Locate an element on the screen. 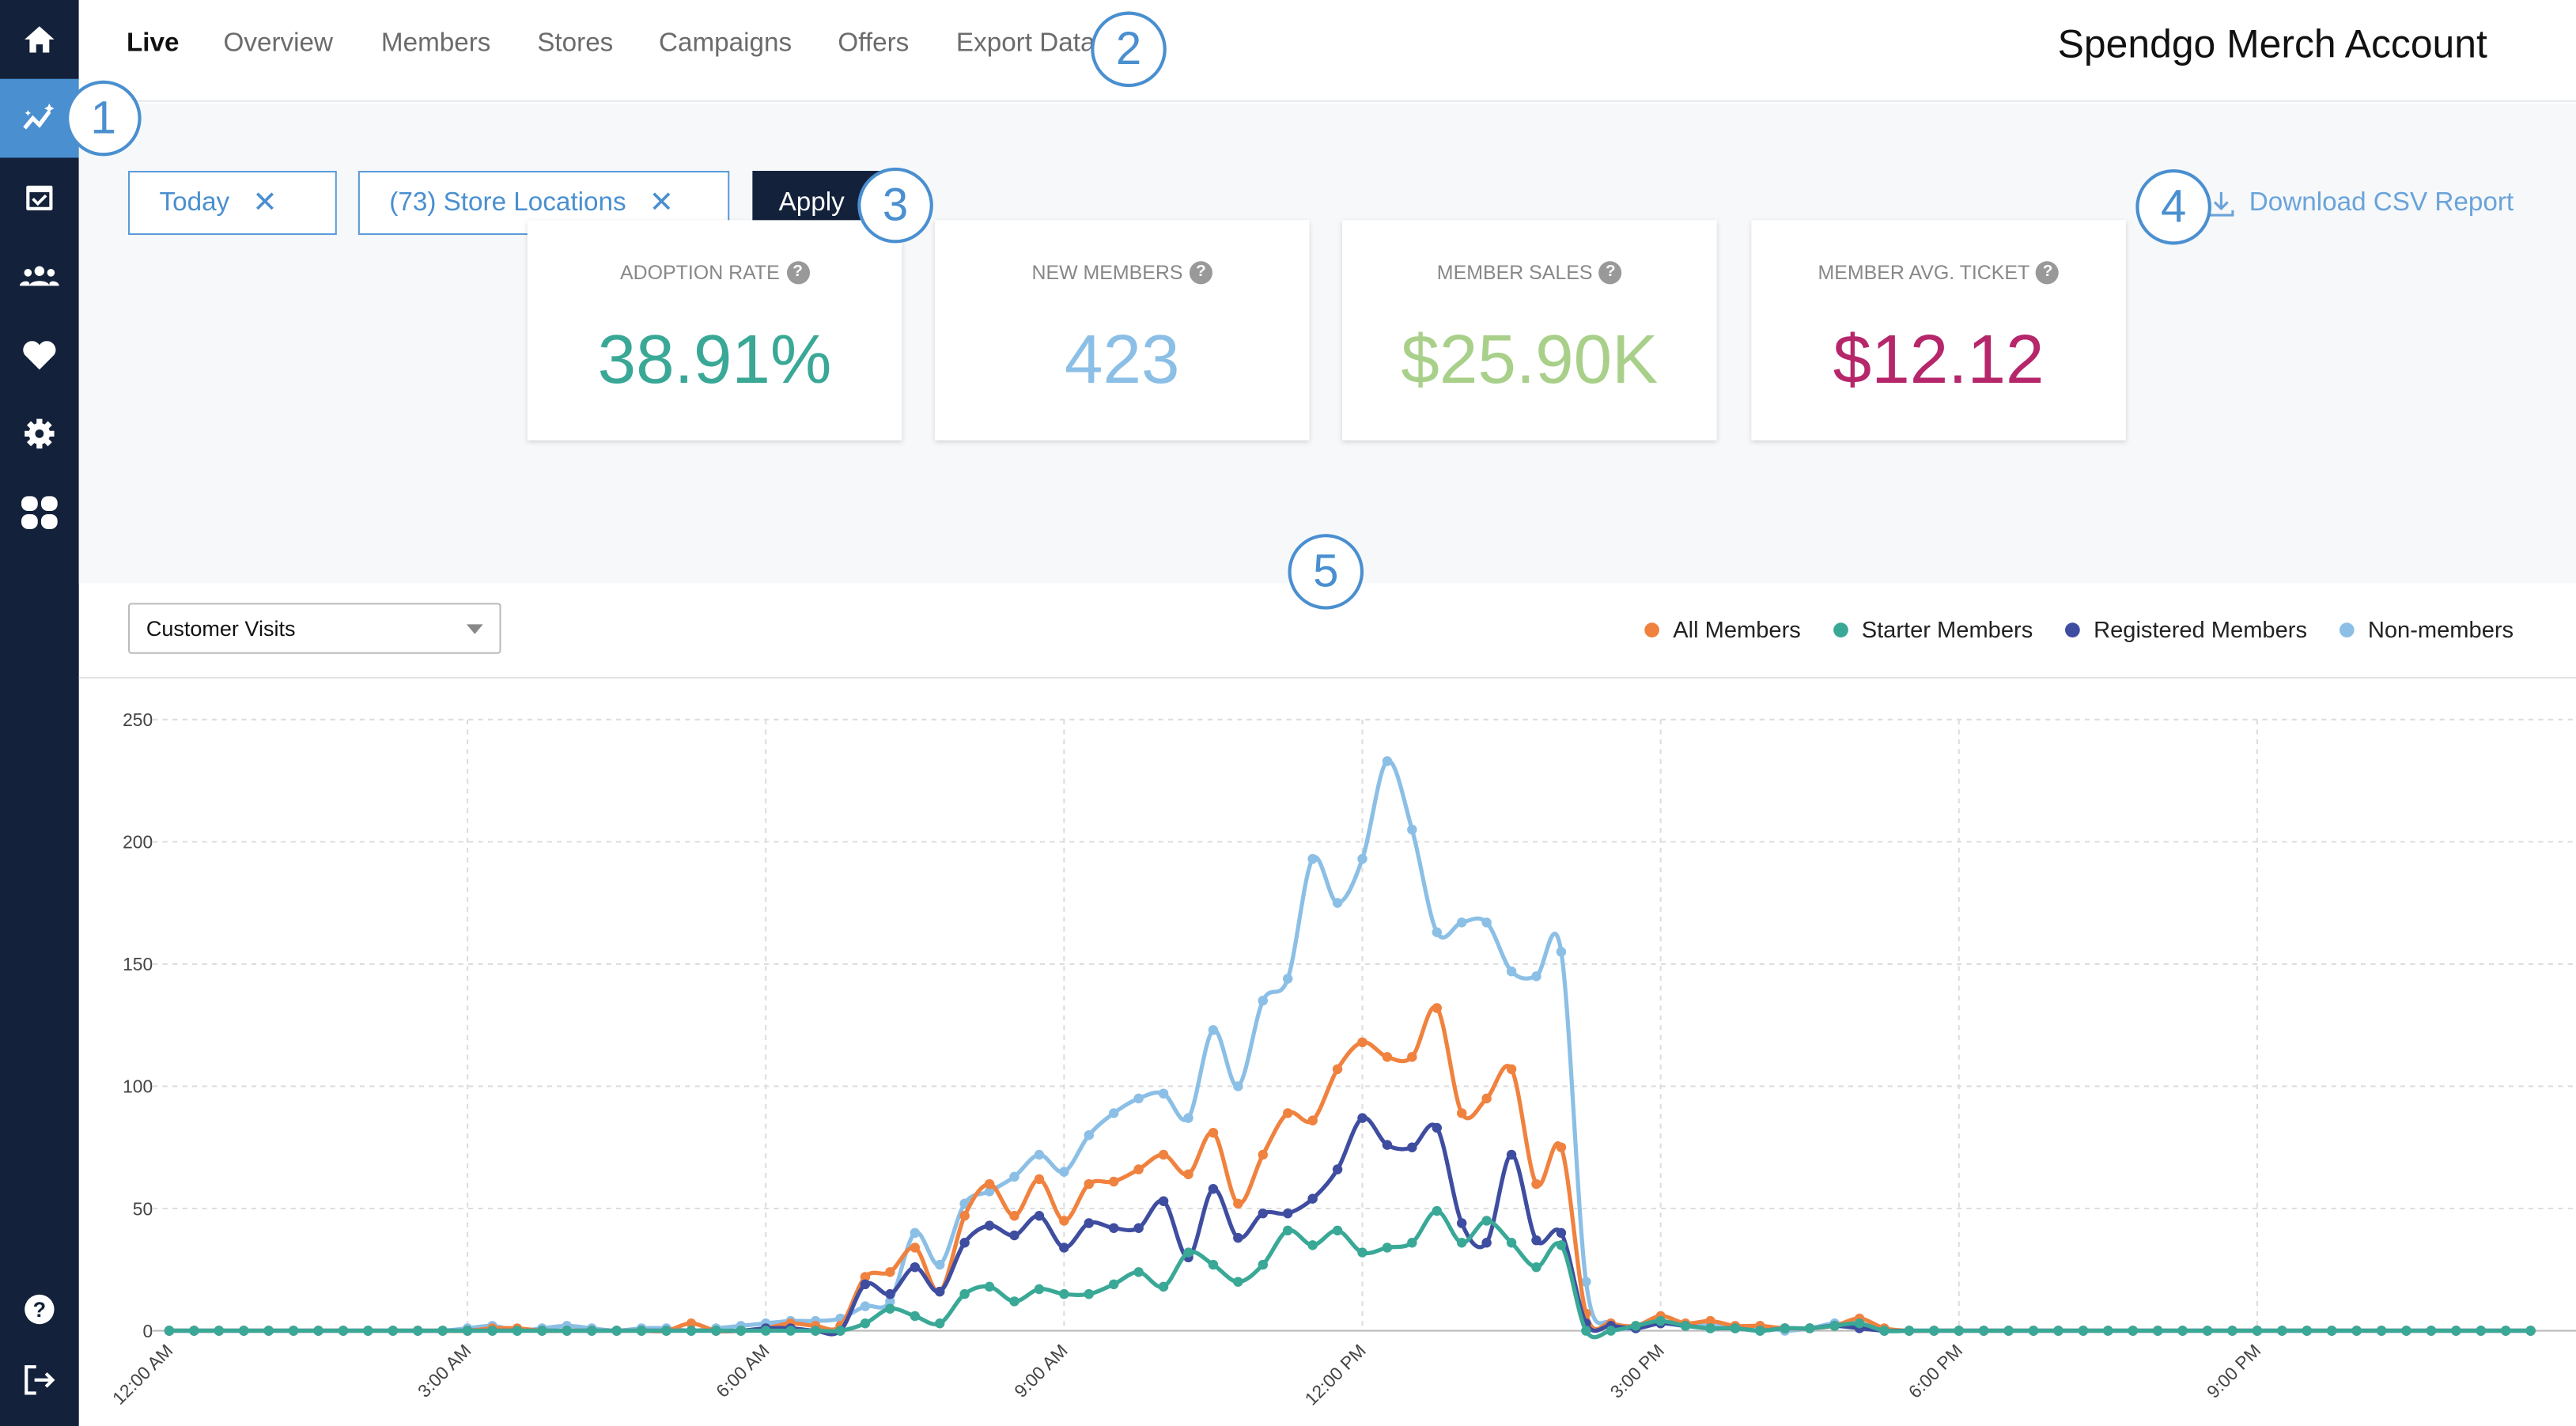 The height and width of the screenshot is (1426, 2576). download-csv-label: Download CSV Report is located at coordinates (2381, 202).